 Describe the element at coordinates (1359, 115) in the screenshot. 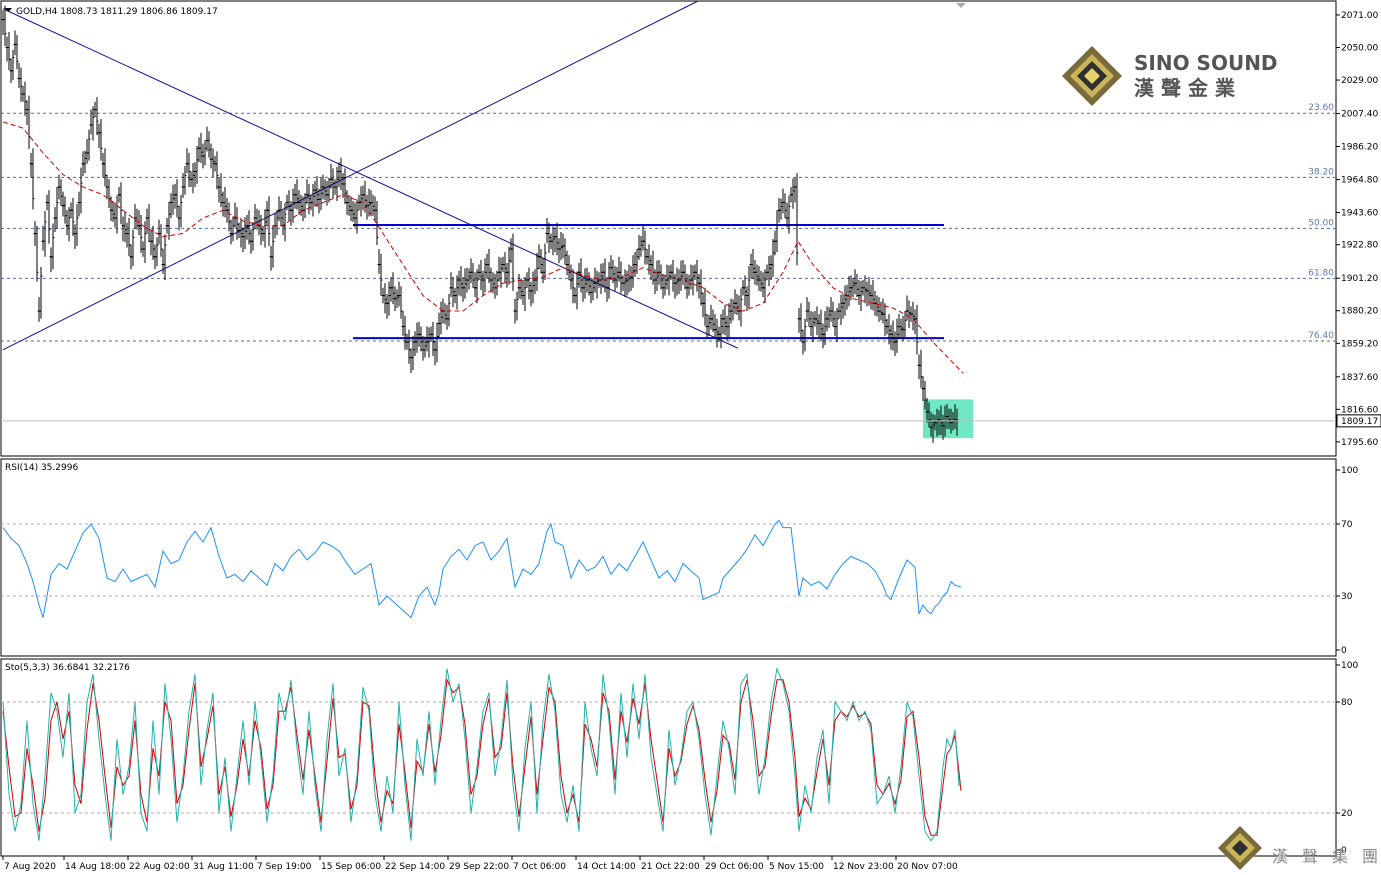

I see `price-tick-label: 2007.40` at that location.